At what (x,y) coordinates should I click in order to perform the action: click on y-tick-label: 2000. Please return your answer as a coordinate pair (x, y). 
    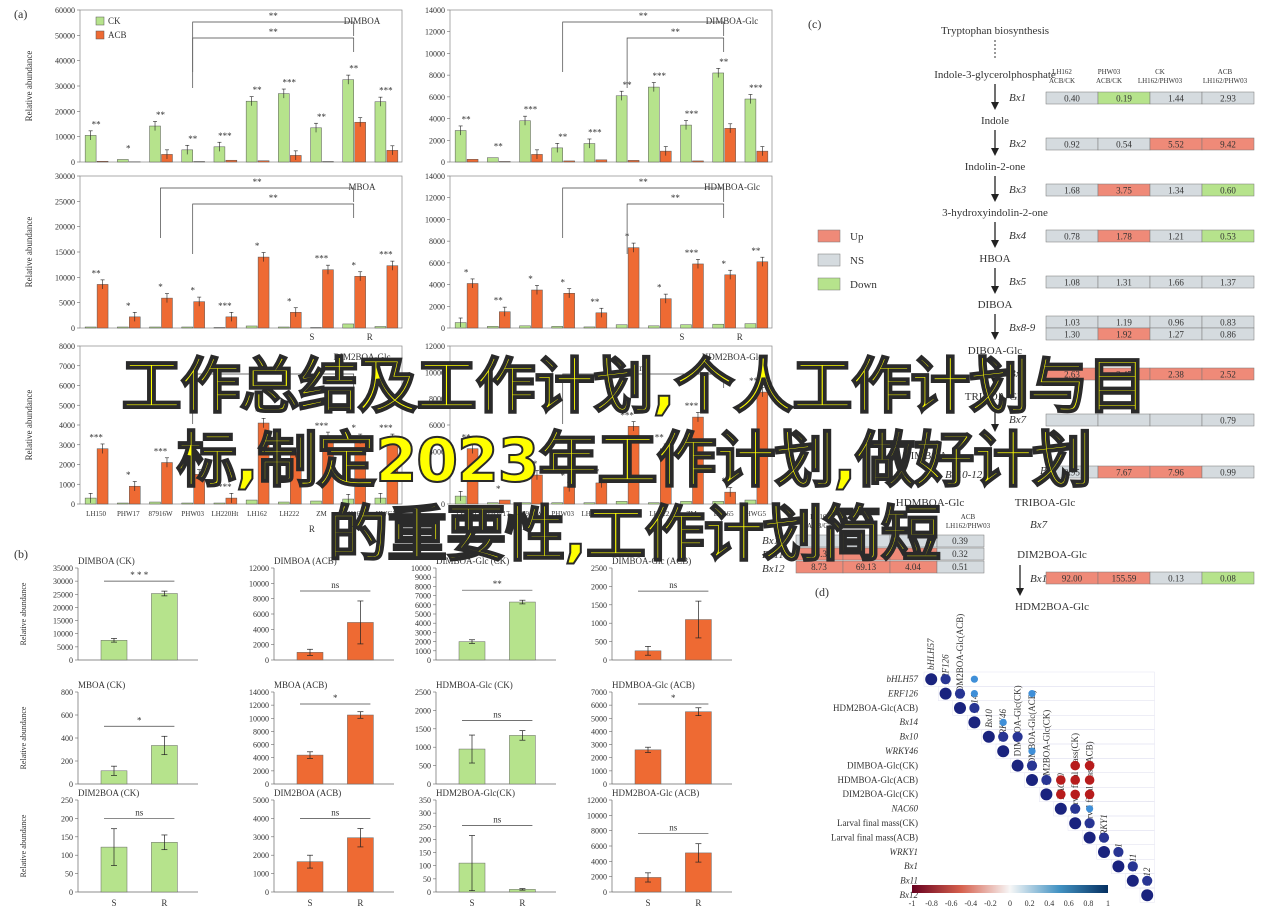
    Looking at the image, I should click on (599, 758).